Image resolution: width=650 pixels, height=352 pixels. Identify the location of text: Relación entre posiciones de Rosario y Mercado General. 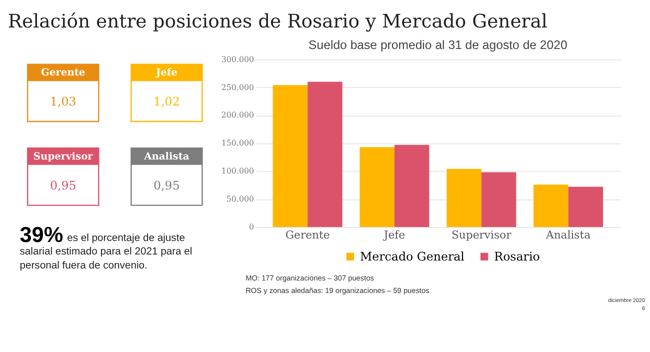
(278, 21).